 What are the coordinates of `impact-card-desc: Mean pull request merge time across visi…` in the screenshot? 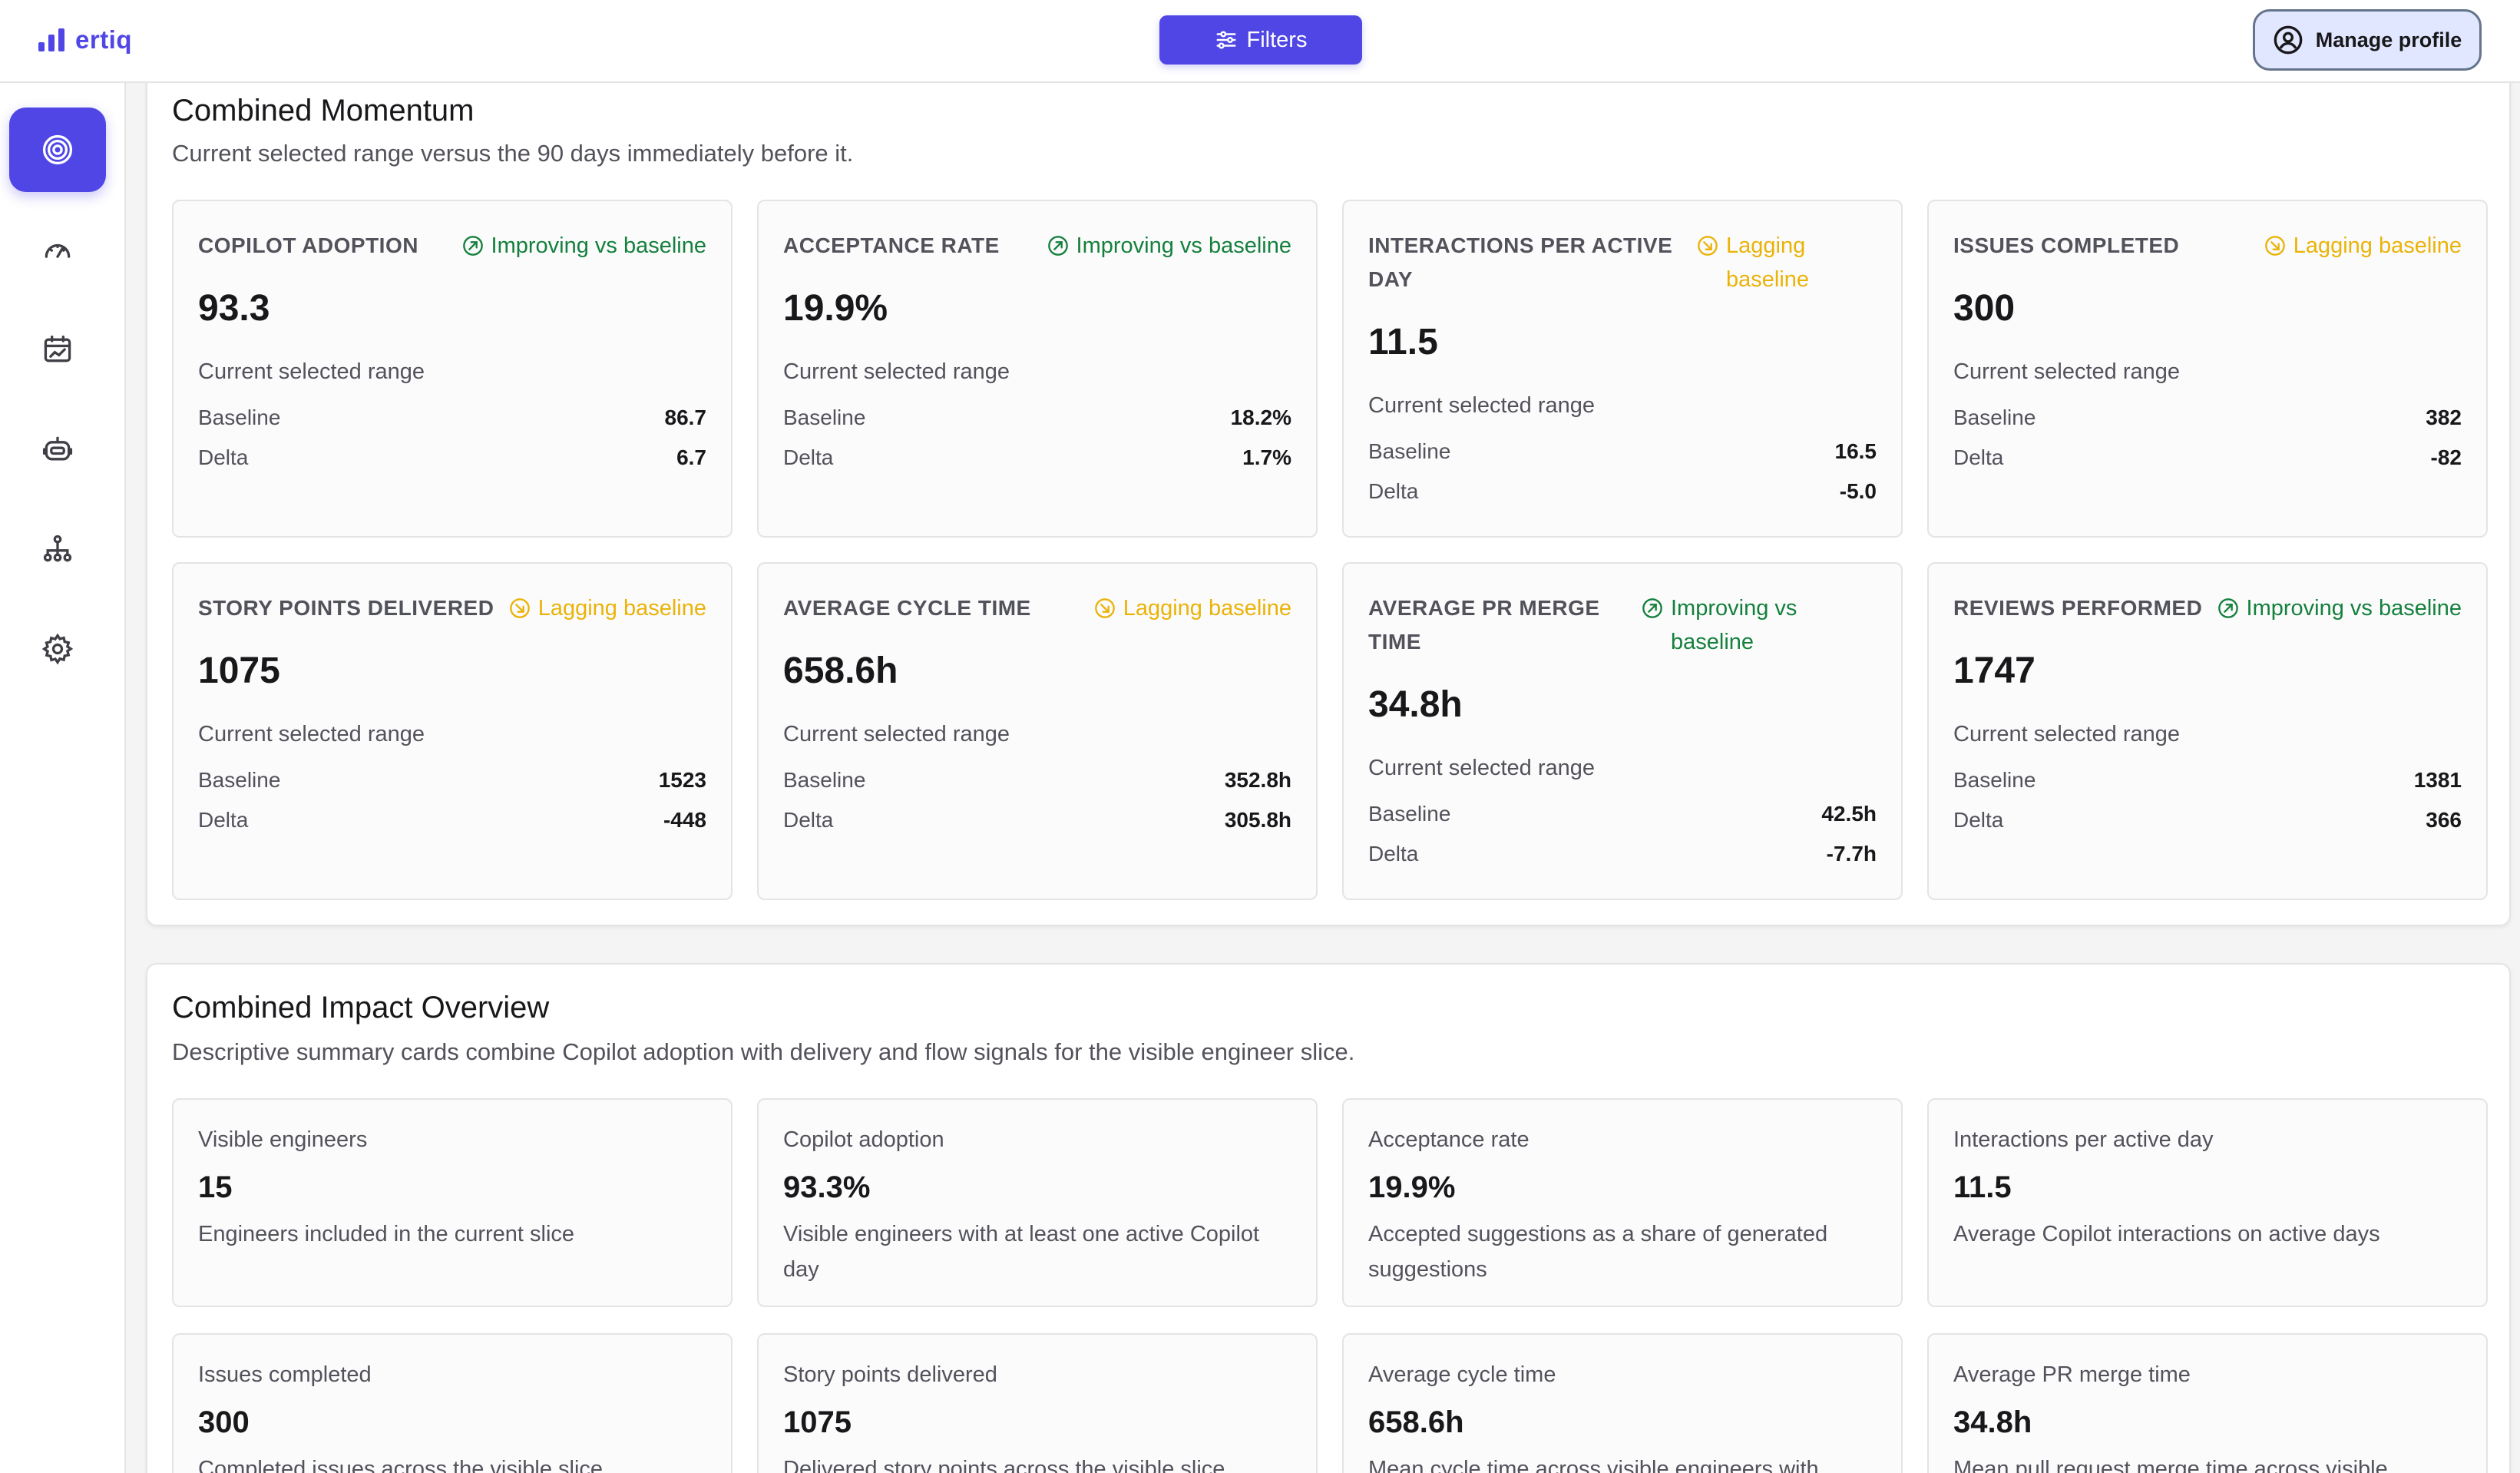 It's located at (2170, 1465).